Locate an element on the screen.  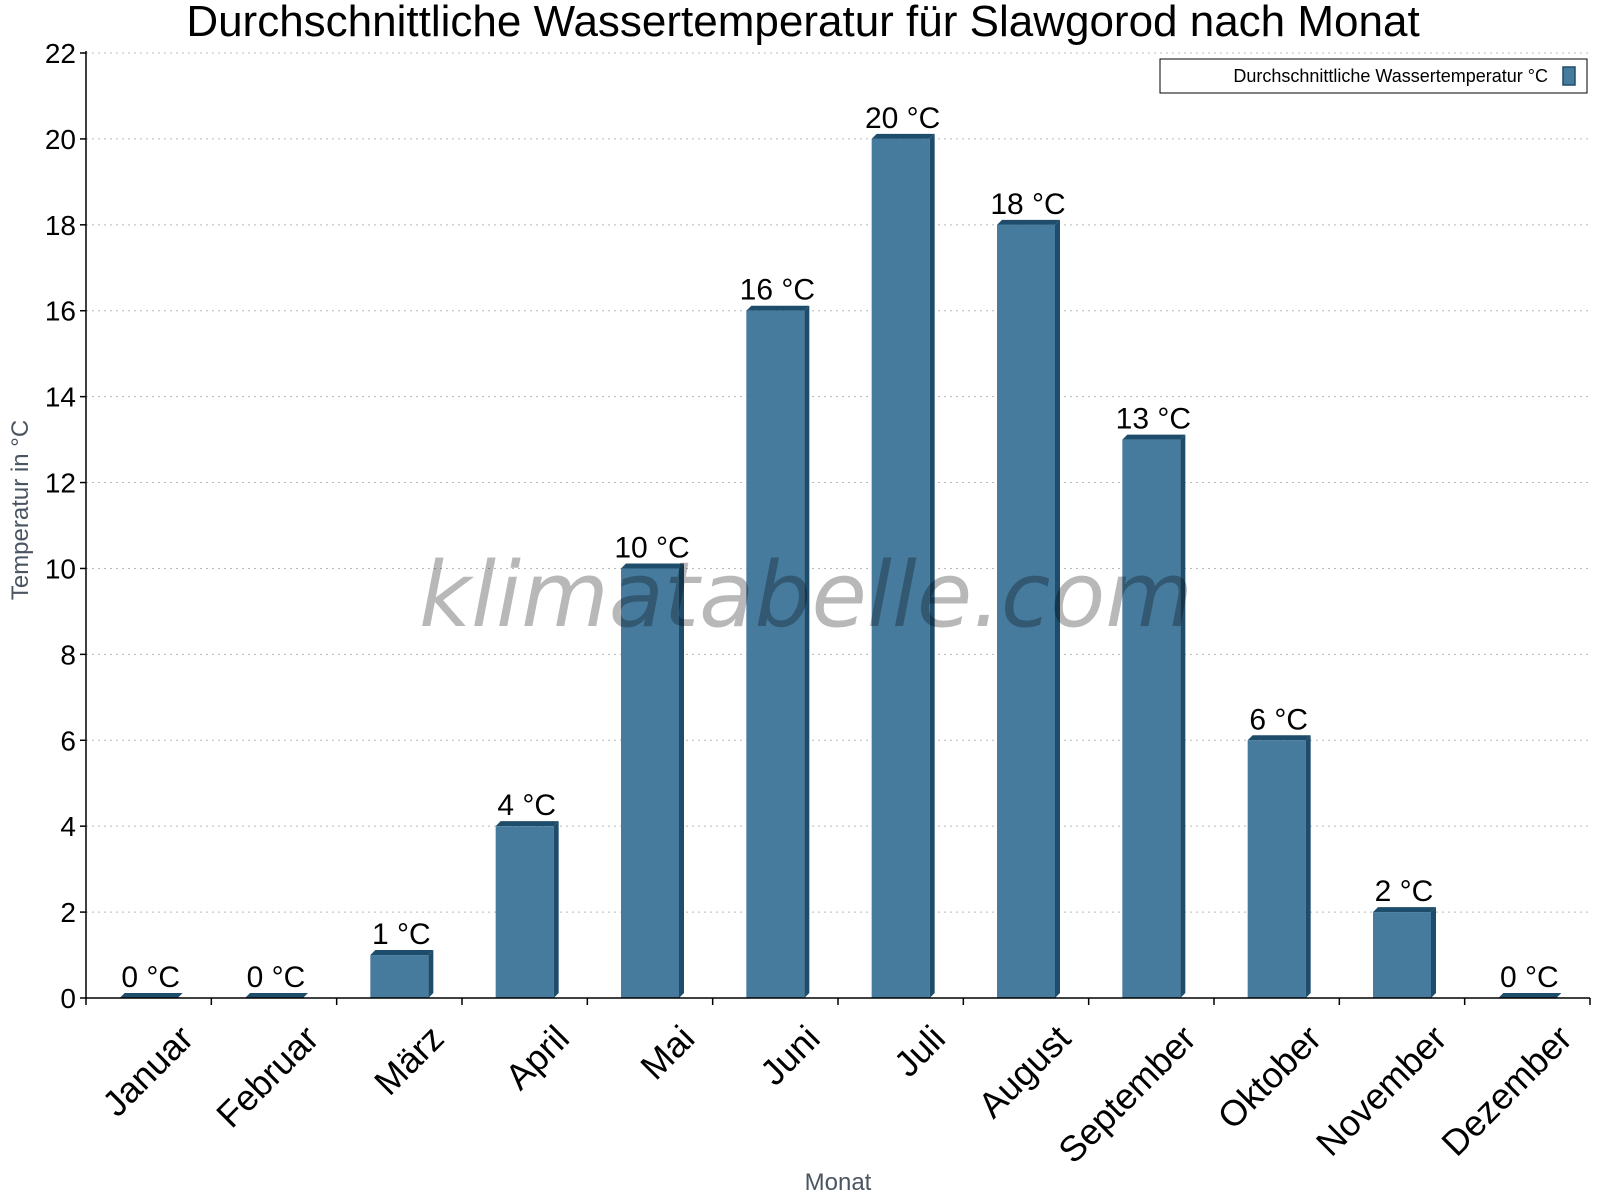
y-tick-label: 8 is located at coordinates (68, 654).